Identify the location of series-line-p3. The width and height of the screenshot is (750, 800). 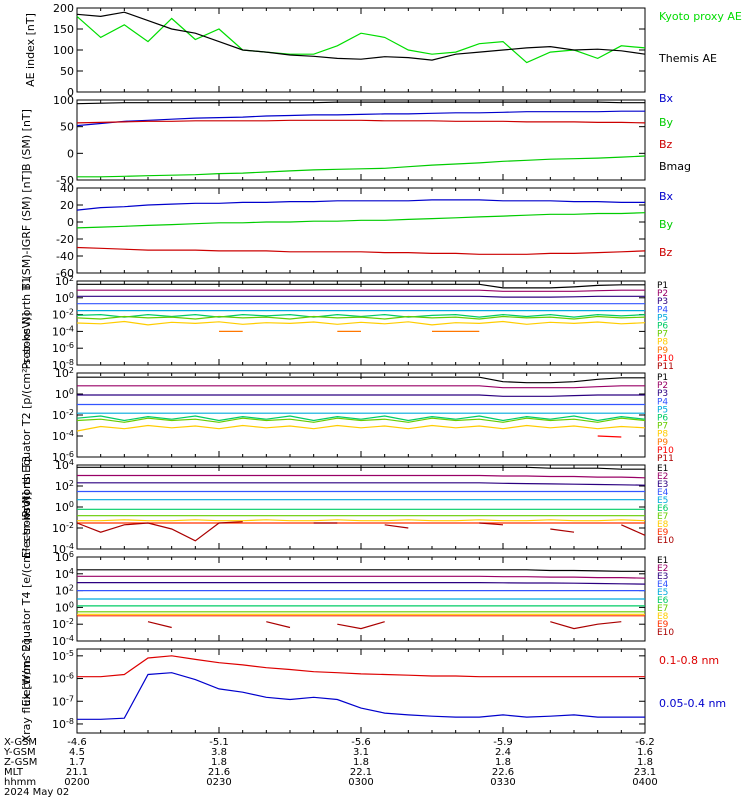
(361, 395).